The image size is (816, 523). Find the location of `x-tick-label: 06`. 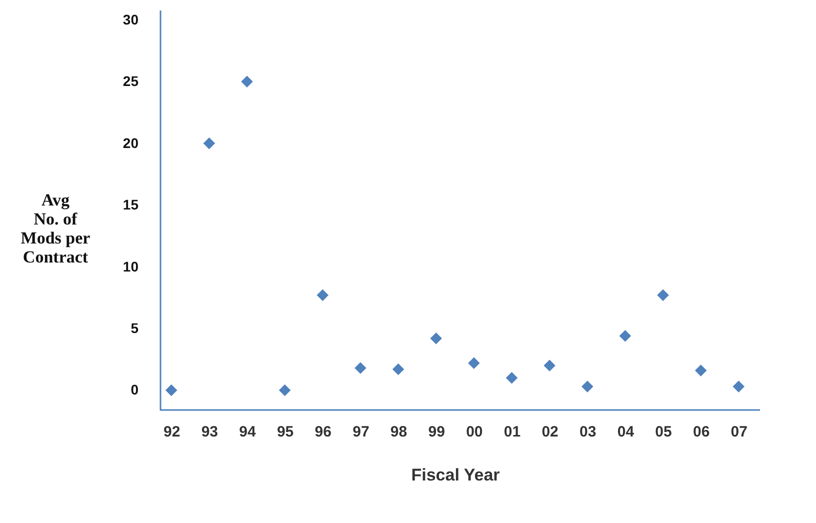

x-tick-label: 06 is located at coordinates (701, 432).